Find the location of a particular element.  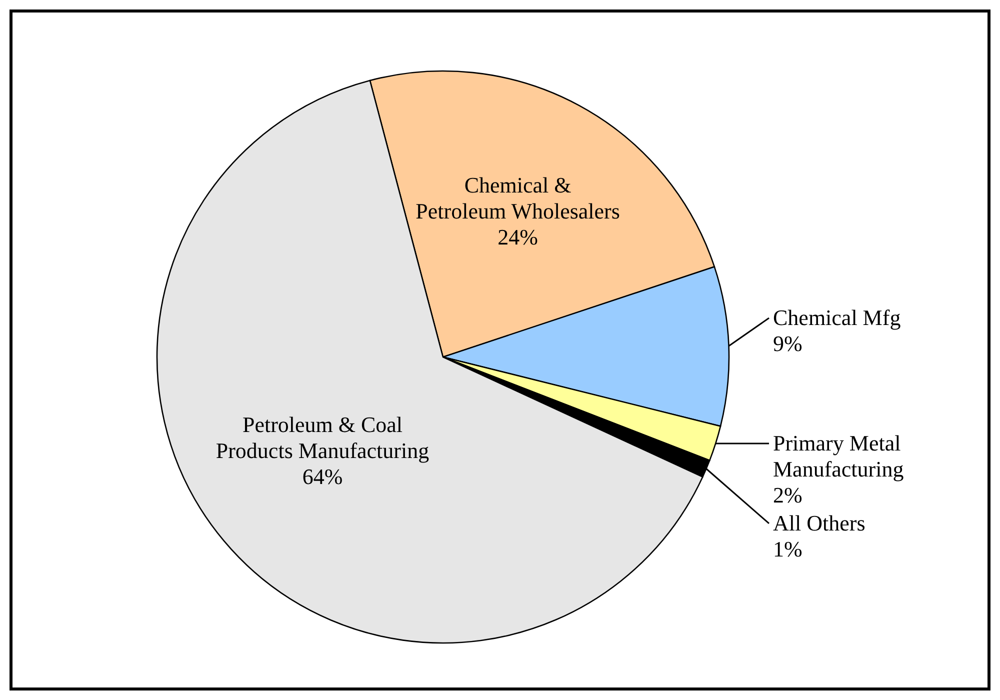

data-label: 9% is located at coordinates (787, 343).